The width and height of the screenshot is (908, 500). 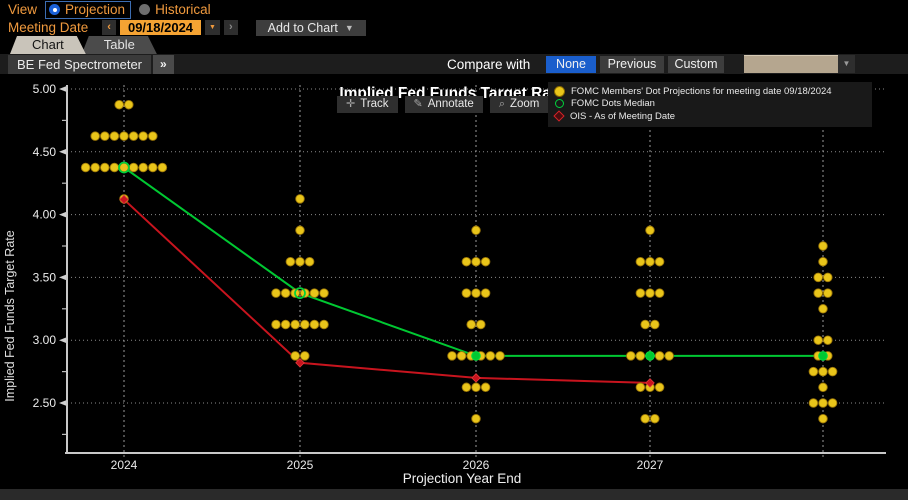 What do you see at coordinates (454, 494) in the screenshot?
I see `bottom-status-bar` at bounding box center [454, 494].